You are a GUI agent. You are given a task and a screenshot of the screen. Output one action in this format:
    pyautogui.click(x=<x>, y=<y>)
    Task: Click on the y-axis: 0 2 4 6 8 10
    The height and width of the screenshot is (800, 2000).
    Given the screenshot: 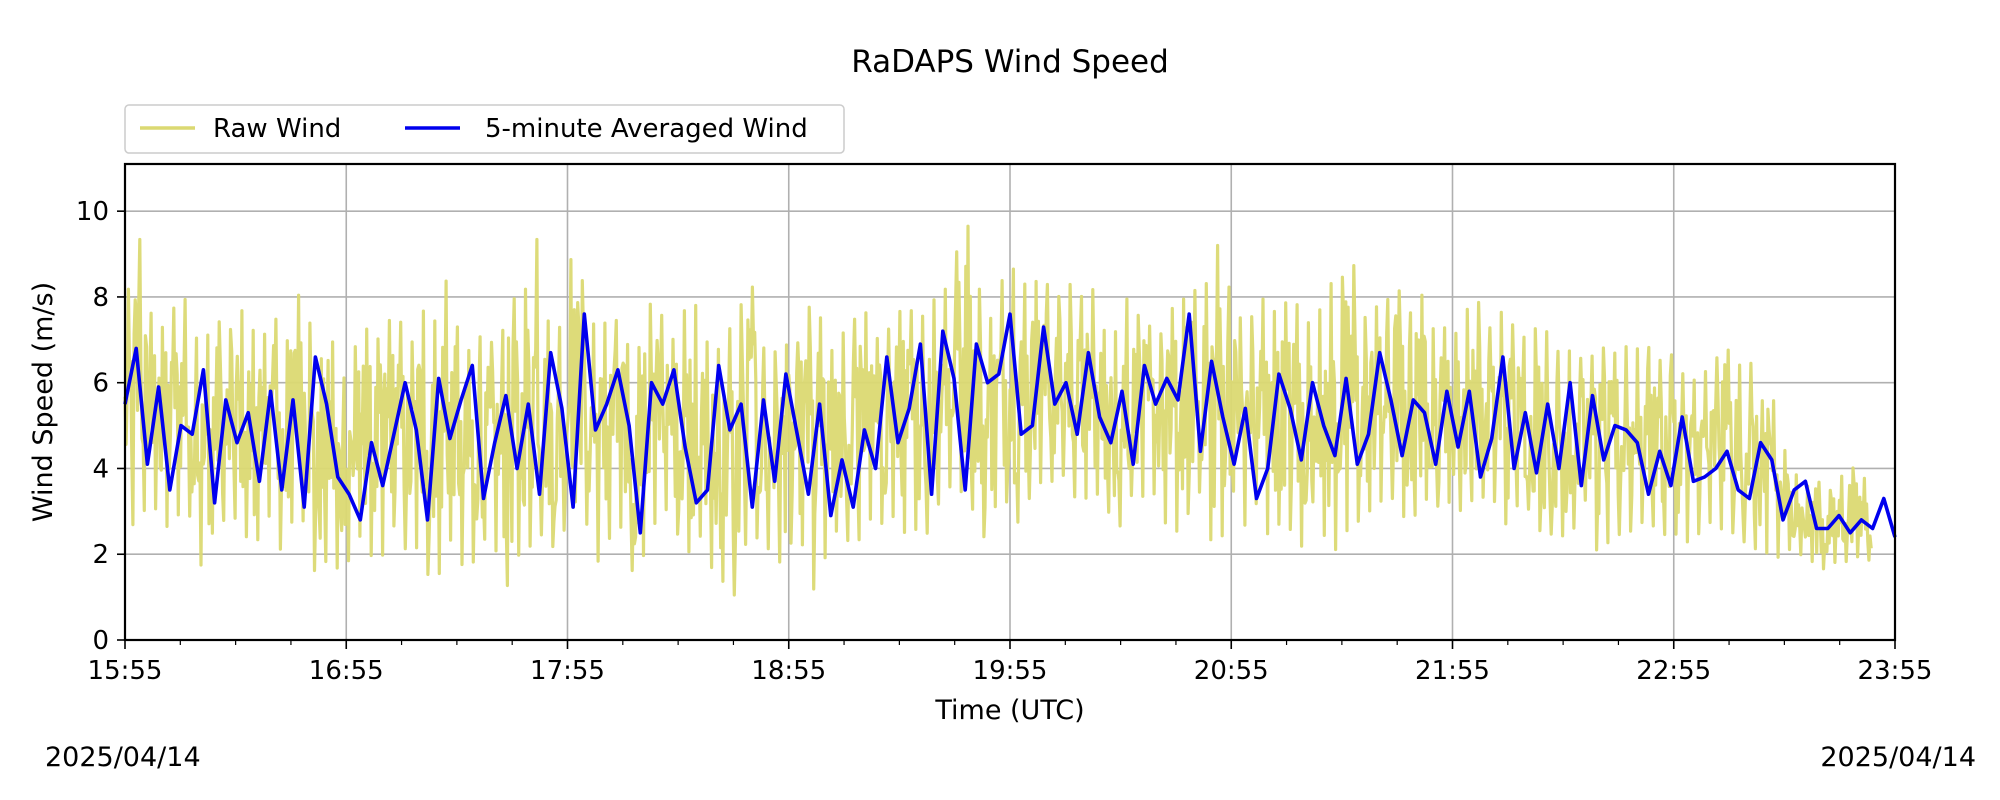 What is the action you would take?
    pyautogui.click(x=100, y=426)
    